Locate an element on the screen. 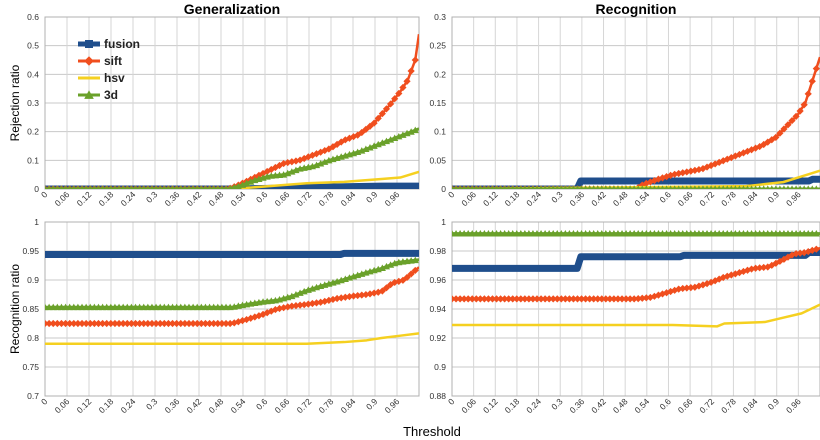 Image resolution: width=820 pixels, height=440 pixels. x-tick-label: 0.06 is located at coordinates (62, 405).